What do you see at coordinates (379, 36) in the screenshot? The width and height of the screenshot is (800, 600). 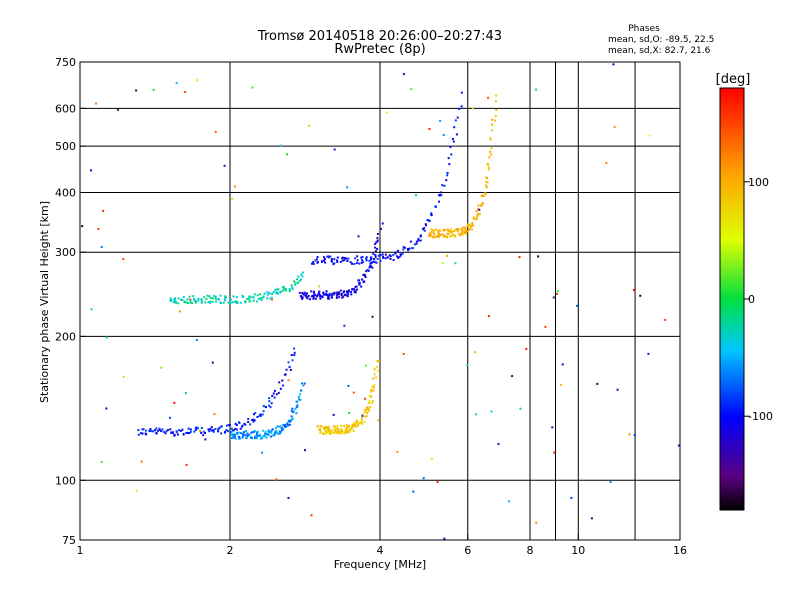 I see `chart-title: Tromsø 20140518 20:26:00–20:27:43` at bounding box center [379, 36].